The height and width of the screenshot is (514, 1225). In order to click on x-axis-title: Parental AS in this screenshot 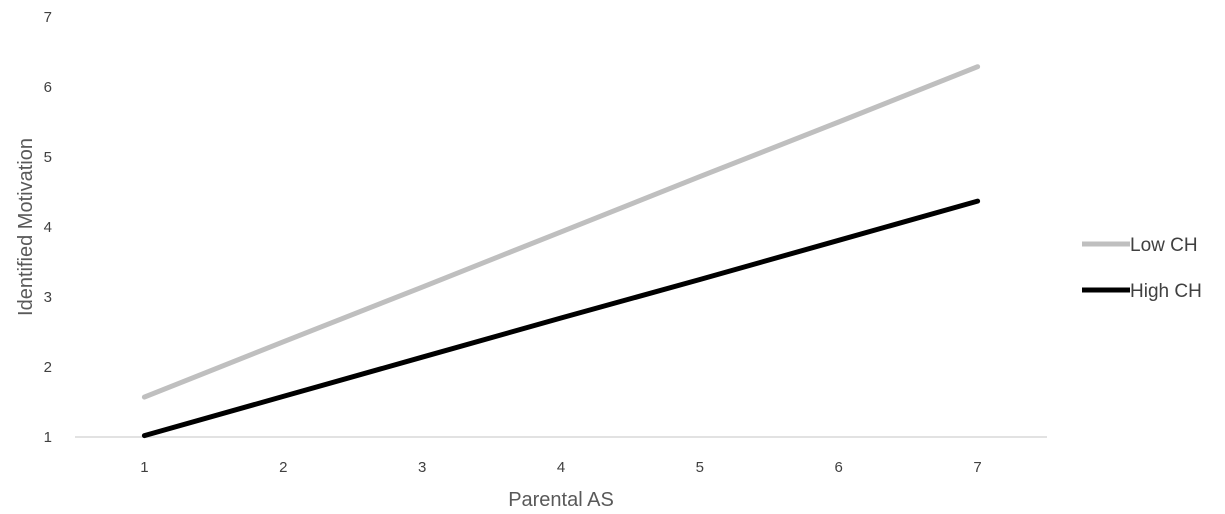, I will do `click(561, 500)`.